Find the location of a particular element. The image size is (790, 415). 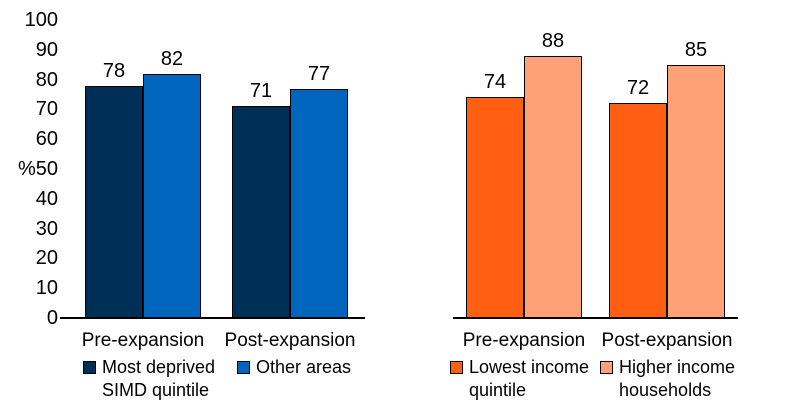

legend-label-line: Most deprived is located at coordinates (159, 367).